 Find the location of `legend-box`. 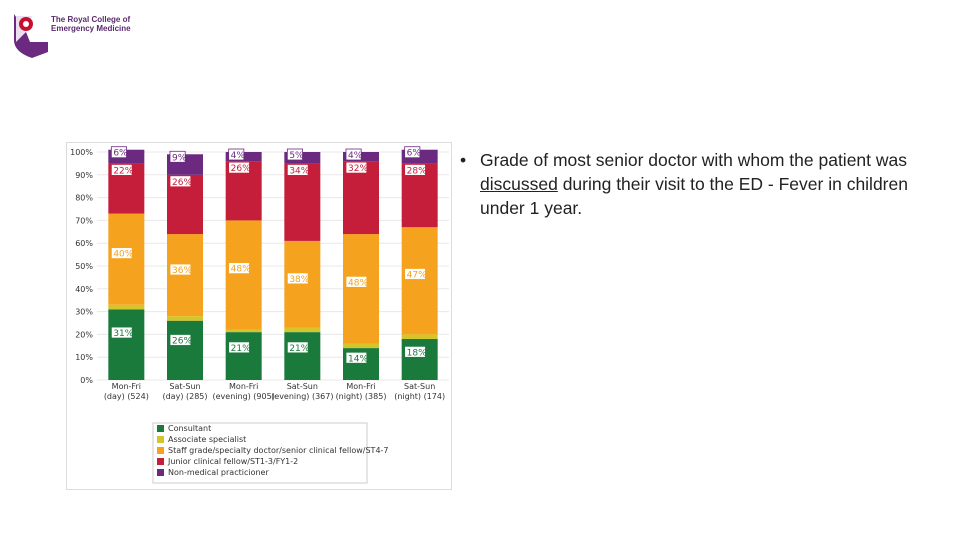

legend-box is located at coordinates (260, 453).